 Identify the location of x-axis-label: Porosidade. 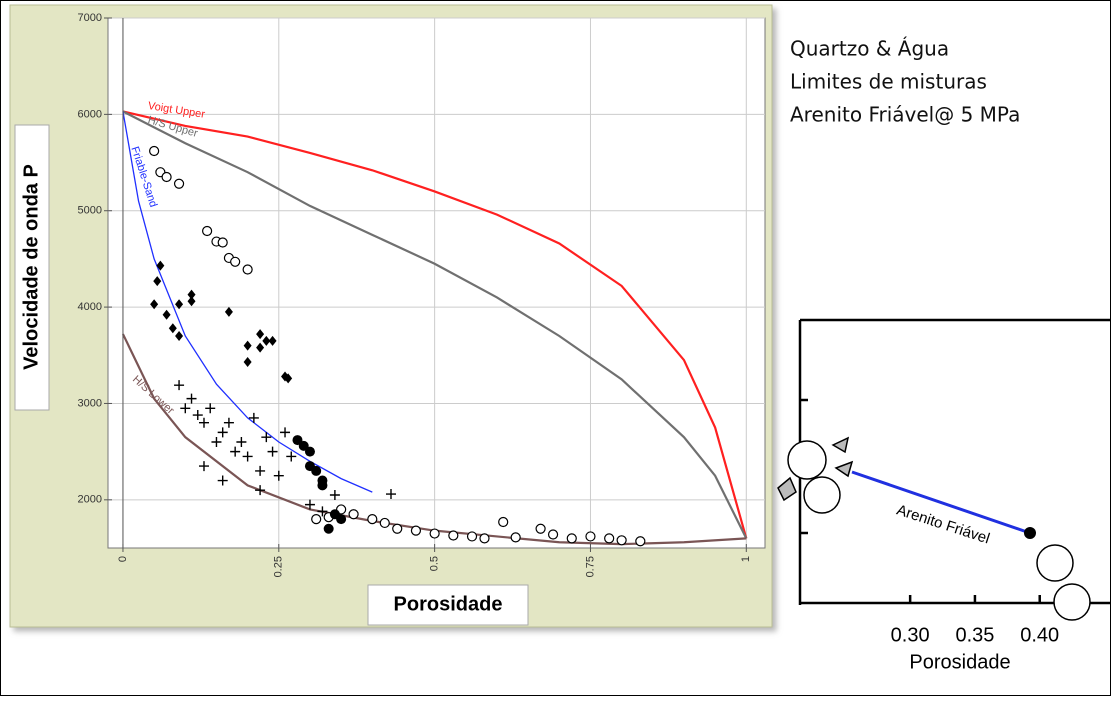
(448, 604).